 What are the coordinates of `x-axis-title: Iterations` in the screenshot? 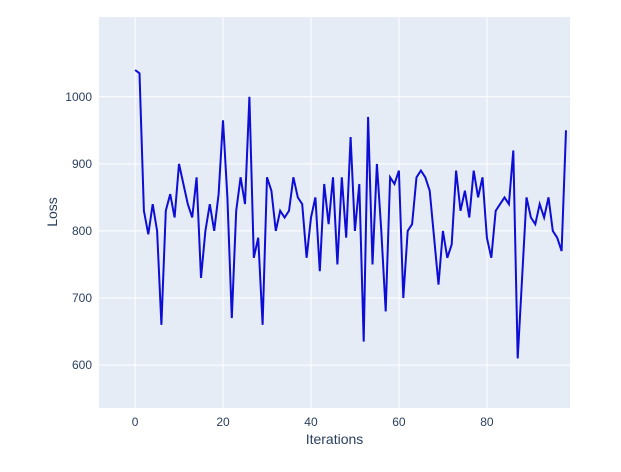 It's located at (334, 439).